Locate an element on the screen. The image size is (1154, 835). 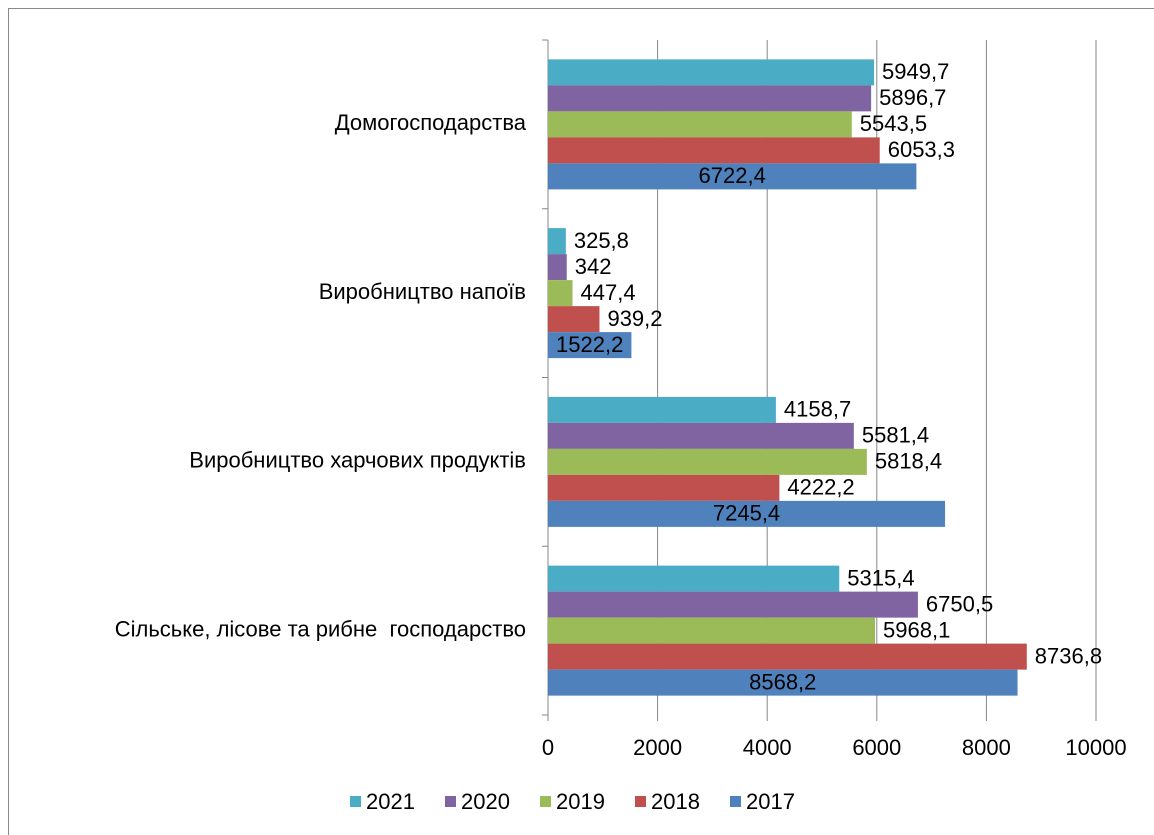
data-label: 4222,2 is located at coordinates (820, 487).